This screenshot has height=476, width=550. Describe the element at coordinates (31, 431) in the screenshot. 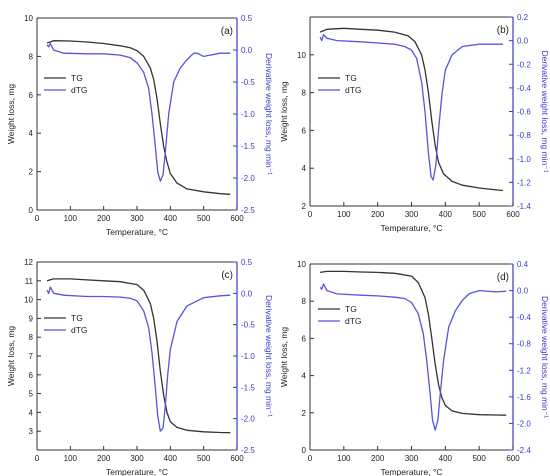

I see `y-left-tick-label: 3` at that location.